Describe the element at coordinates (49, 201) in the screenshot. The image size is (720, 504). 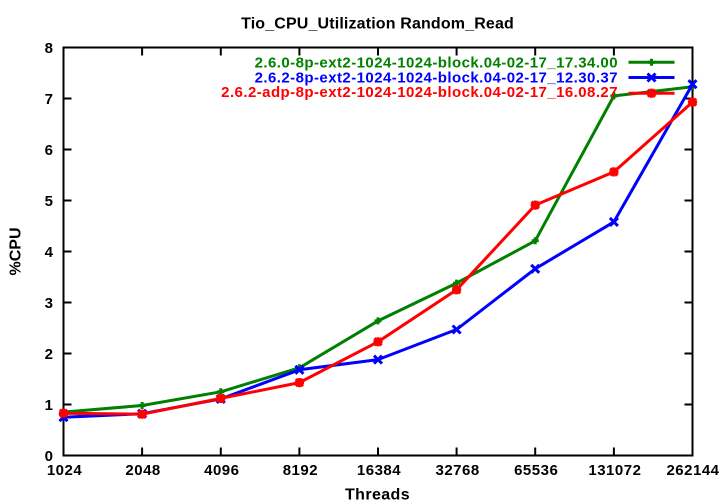
I see `svg-text: 5` at that location.